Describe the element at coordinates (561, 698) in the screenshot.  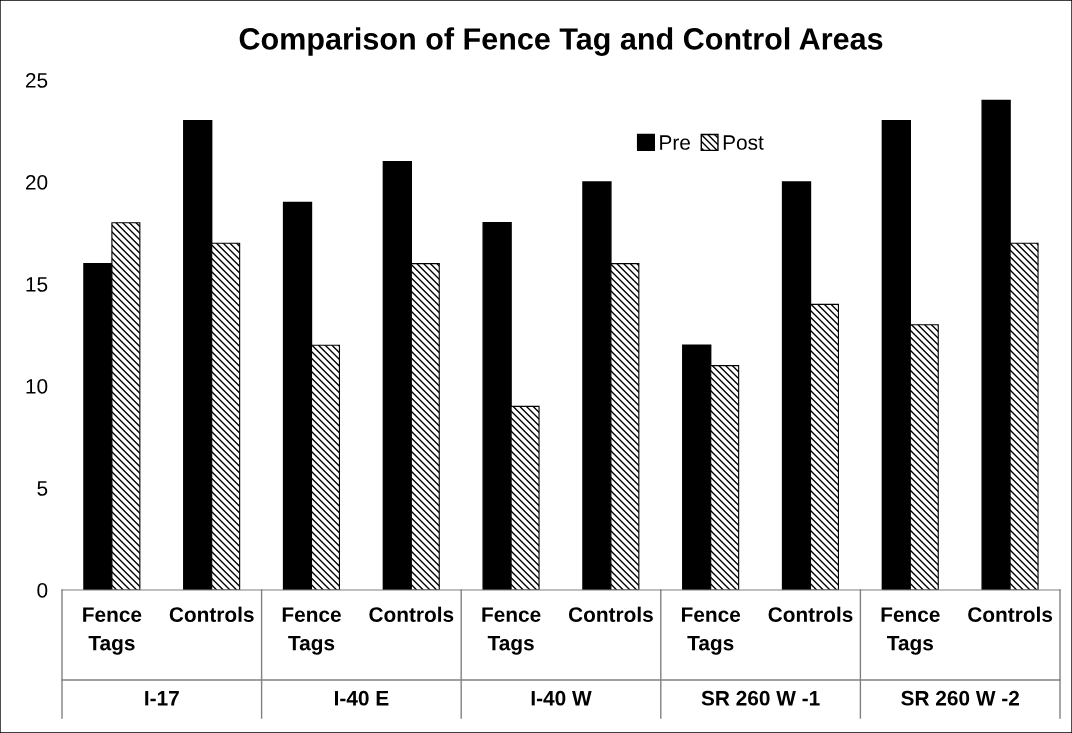
I see `text: I-40 W` at that location.